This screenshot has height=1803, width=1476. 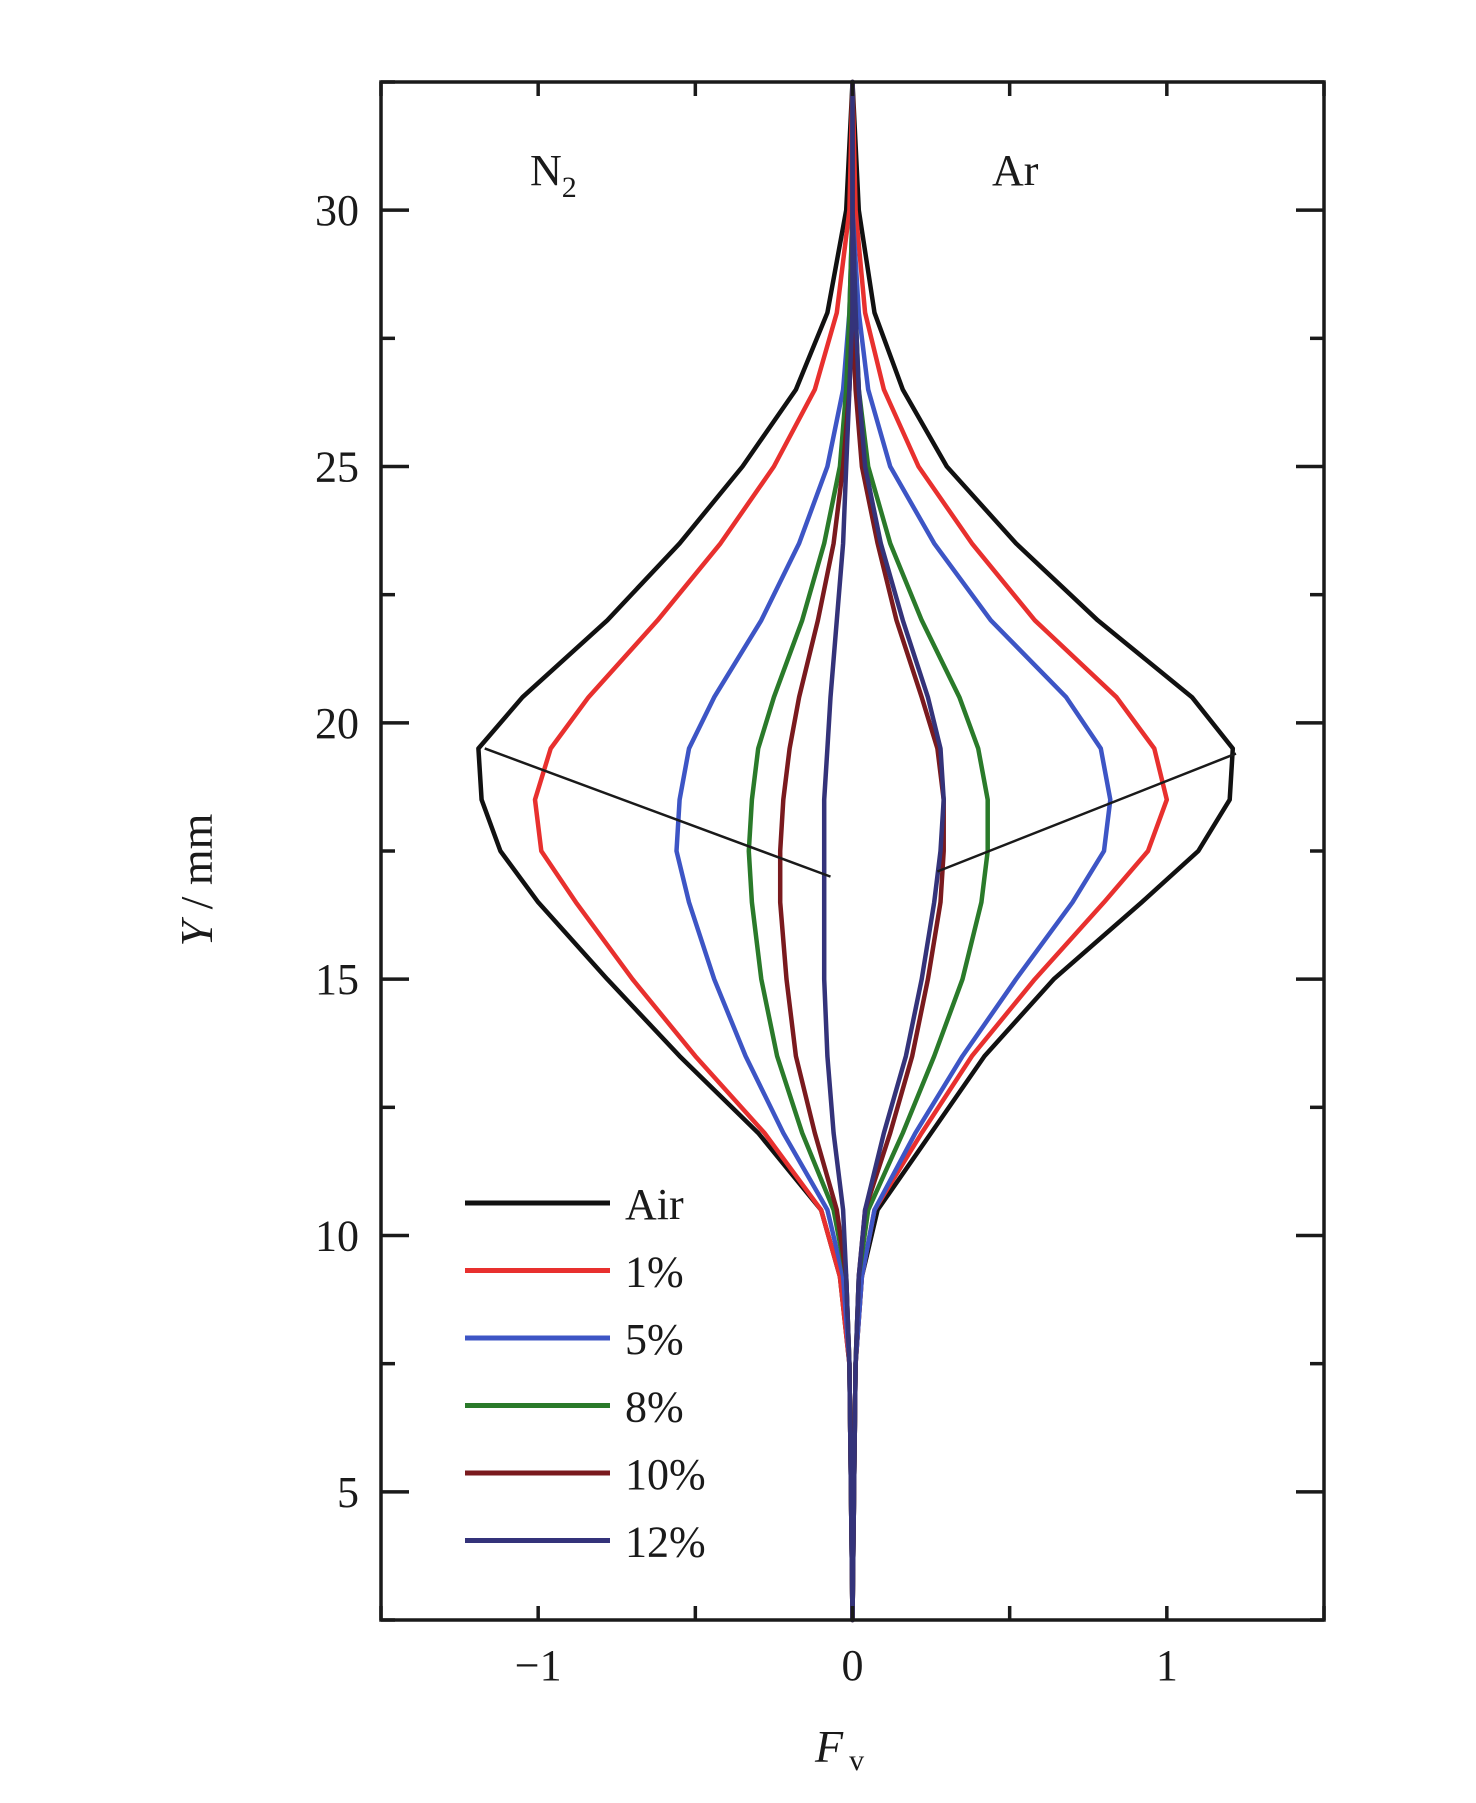 What do you see at coordinates (665, 1542) in the screenshot?
I see `legend-label-5: 12%` at bounding box center [665, 1542].